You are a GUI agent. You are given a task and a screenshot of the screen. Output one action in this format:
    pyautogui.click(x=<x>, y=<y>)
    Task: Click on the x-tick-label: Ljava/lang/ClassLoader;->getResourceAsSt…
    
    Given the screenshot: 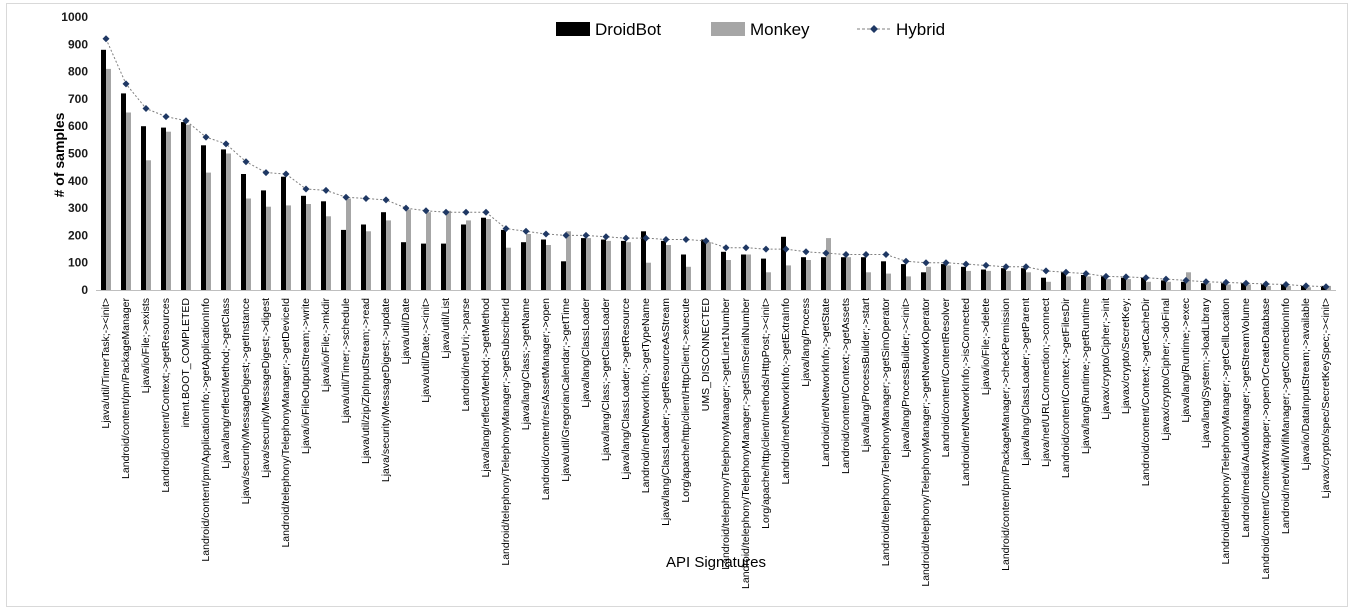 What is the action you would take?
    pyautogui.click(x=666, y=412)
    